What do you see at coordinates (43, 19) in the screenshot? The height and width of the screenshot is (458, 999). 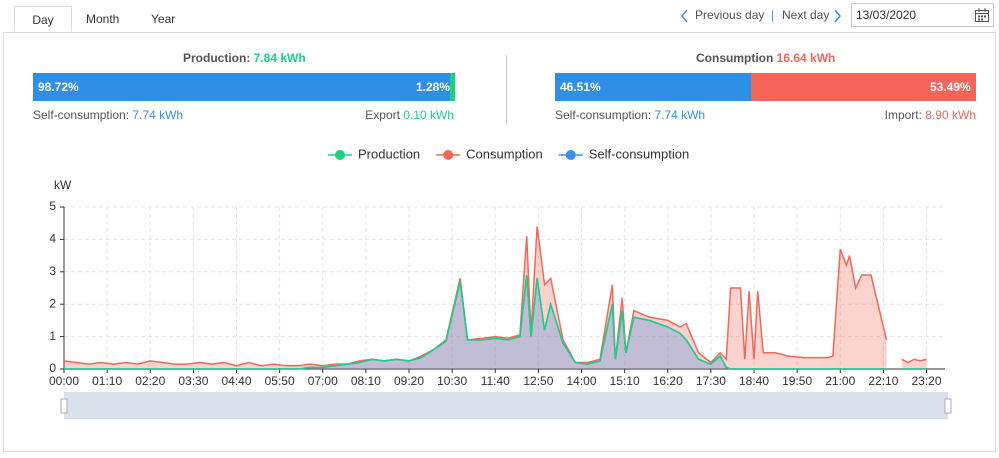 I see `tab: Day` at bounding box center [43, 19].